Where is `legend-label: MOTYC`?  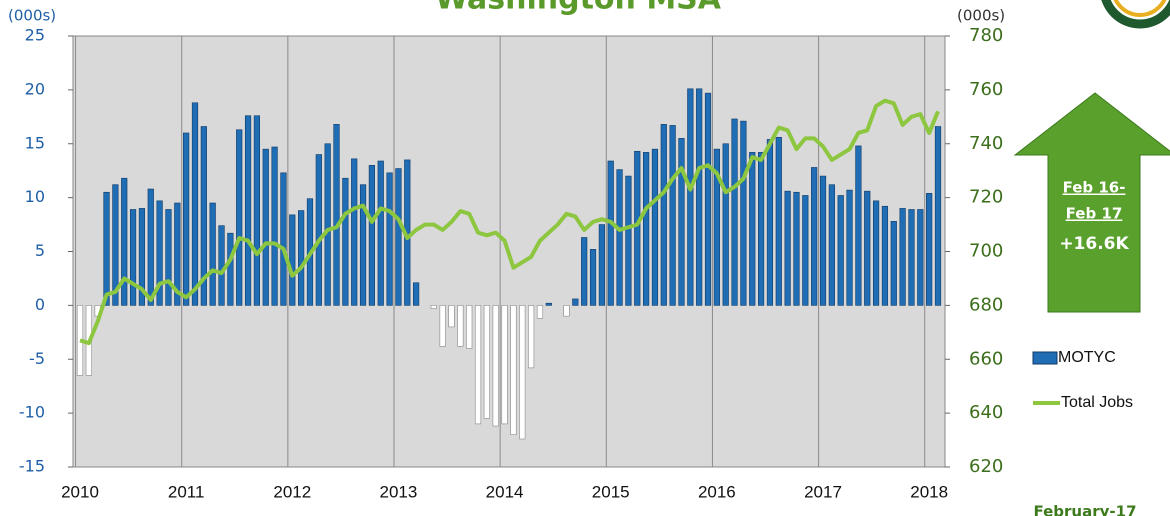
legend-label: MOTYC is located at coordinates (1087, 357).